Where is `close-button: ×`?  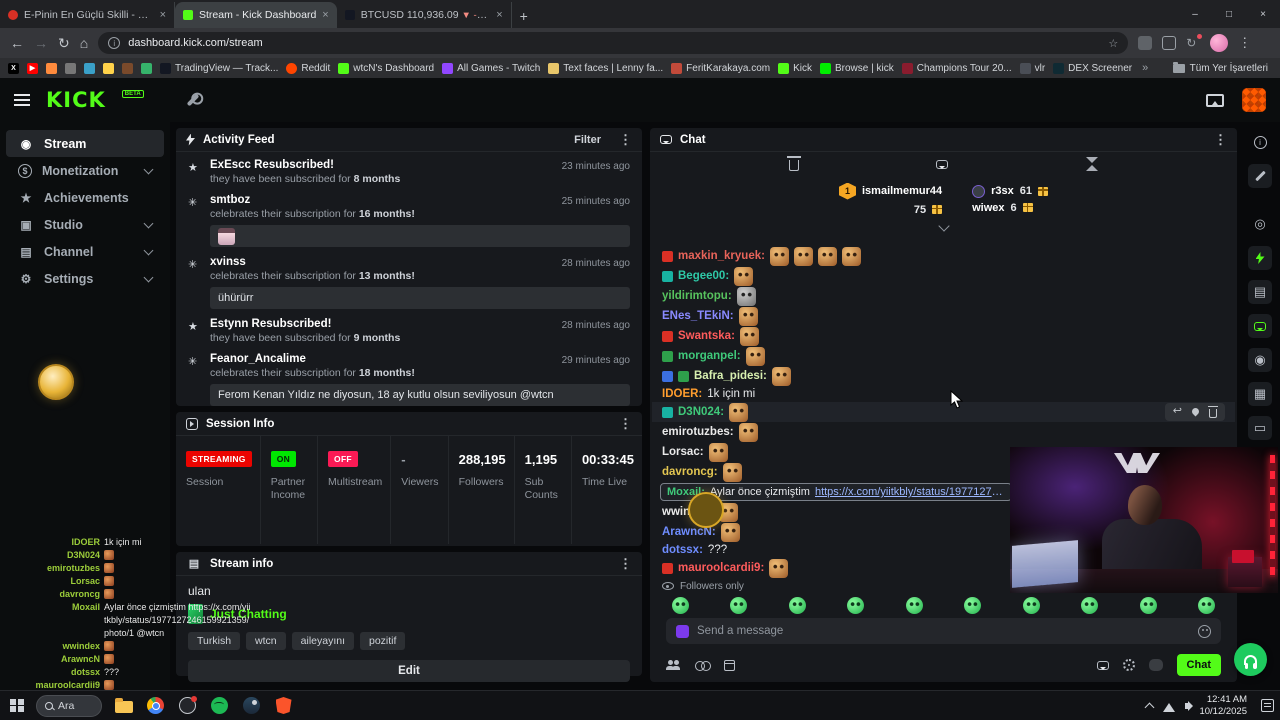 close-button: × is located at coordinates (1263, 14).